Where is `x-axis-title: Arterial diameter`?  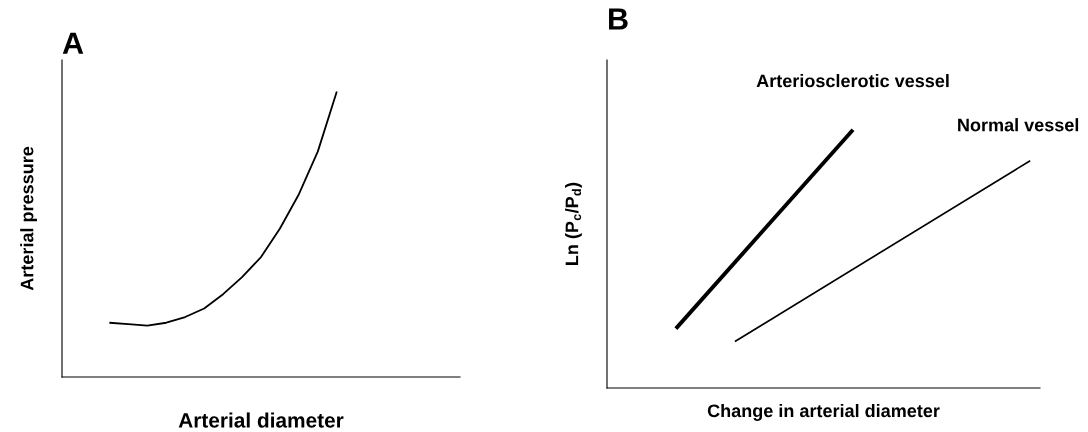
x-axis-title: Arterial diameter is located at coordinates (261, 420).